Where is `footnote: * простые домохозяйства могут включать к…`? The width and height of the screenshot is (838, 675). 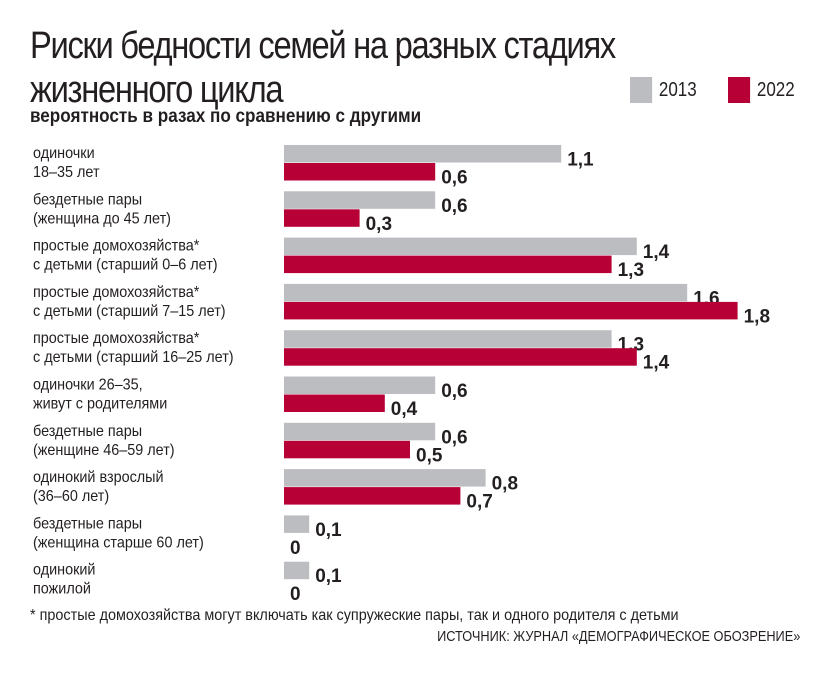 footnote: * простые домохозяйства могут включать к… is located at coordinates (354, 615).